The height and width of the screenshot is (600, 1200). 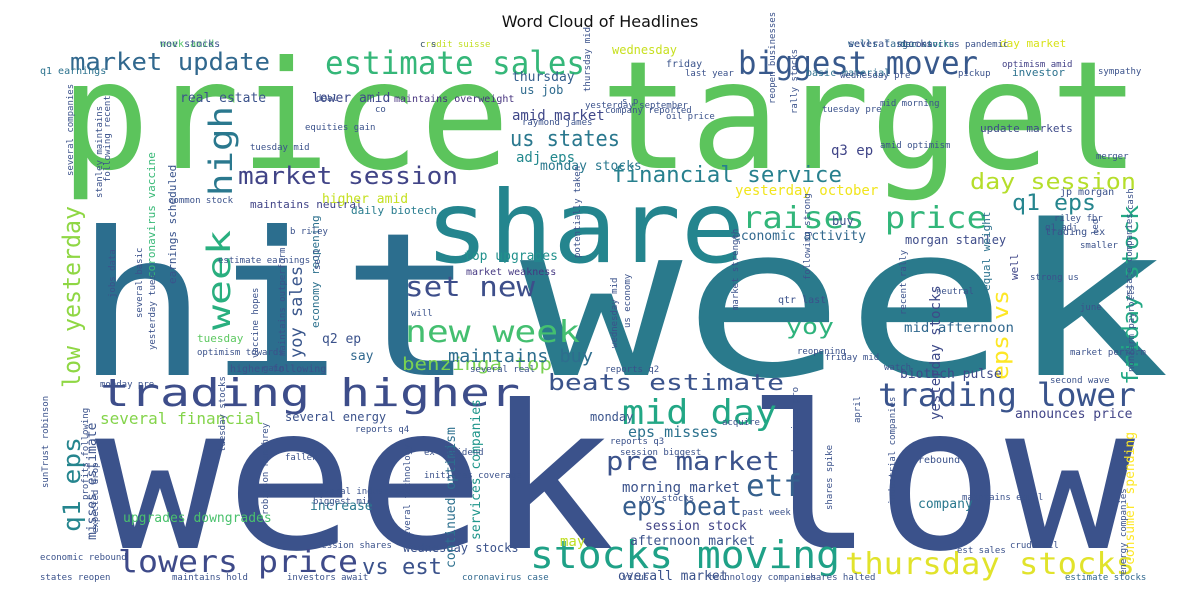 I want to click on word-small: co, so click(x=380, y=110).